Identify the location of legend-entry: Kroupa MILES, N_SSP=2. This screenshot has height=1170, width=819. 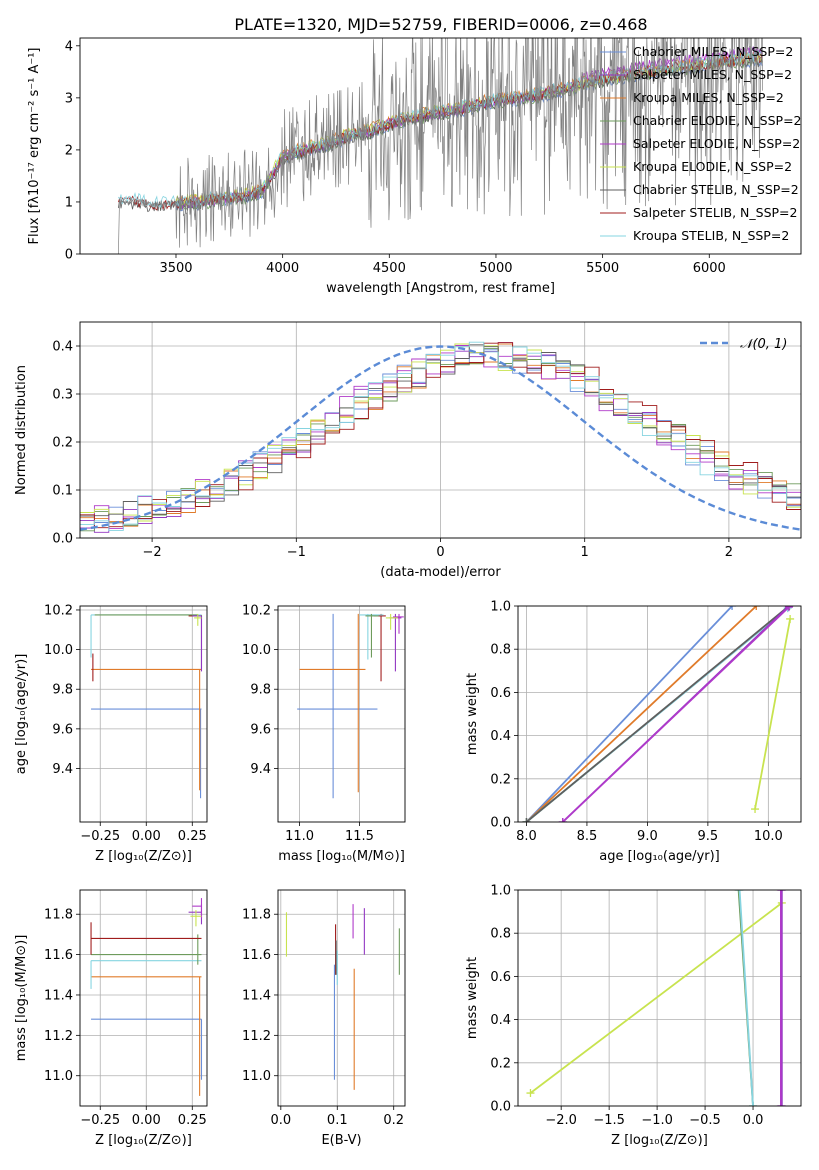
(708, 97).